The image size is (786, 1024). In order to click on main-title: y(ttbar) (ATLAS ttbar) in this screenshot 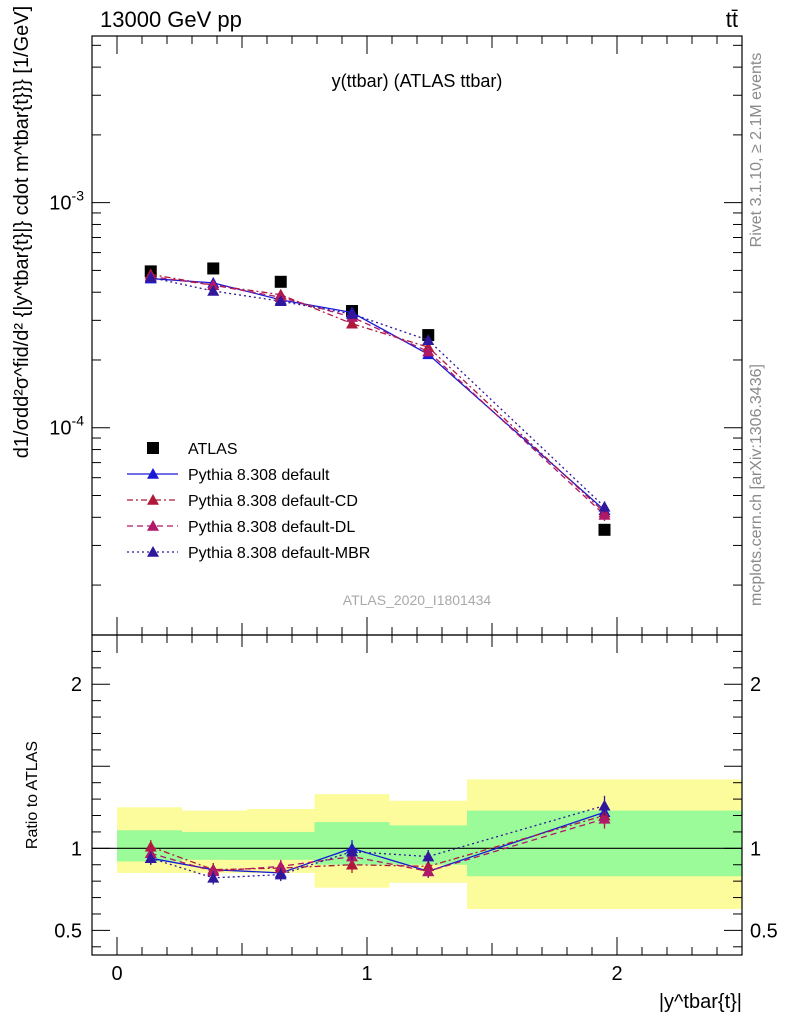, I will do `click(417, 81)`.